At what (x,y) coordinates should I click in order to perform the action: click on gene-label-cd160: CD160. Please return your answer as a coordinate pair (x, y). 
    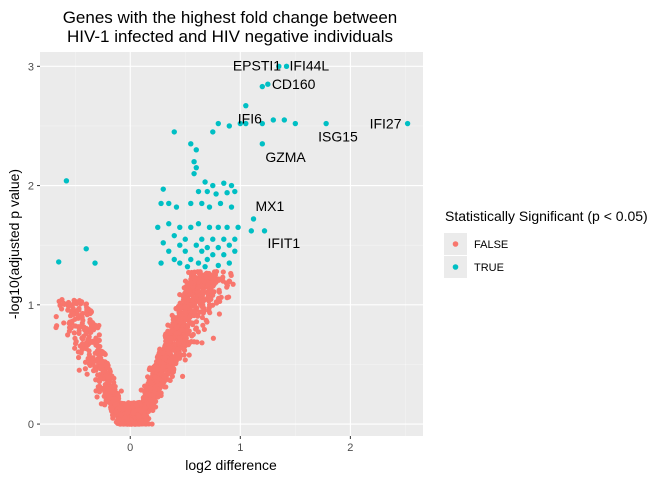
    Looking at the image, I should click on (294, 84).